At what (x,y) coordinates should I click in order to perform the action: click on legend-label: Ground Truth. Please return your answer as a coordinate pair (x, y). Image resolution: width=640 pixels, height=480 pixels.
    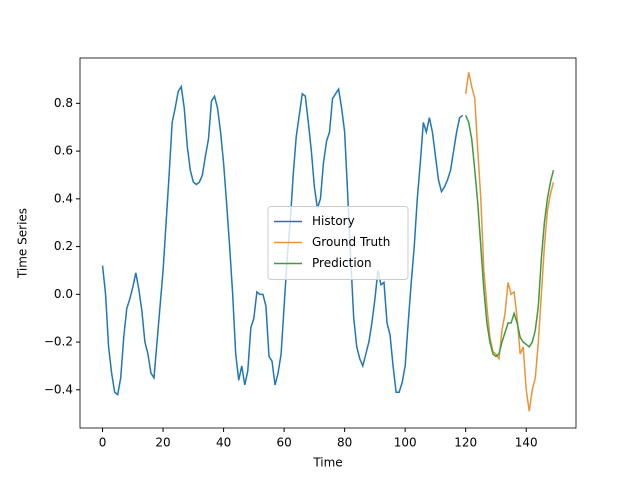
    Looking at the image, I should click on (351, 242).